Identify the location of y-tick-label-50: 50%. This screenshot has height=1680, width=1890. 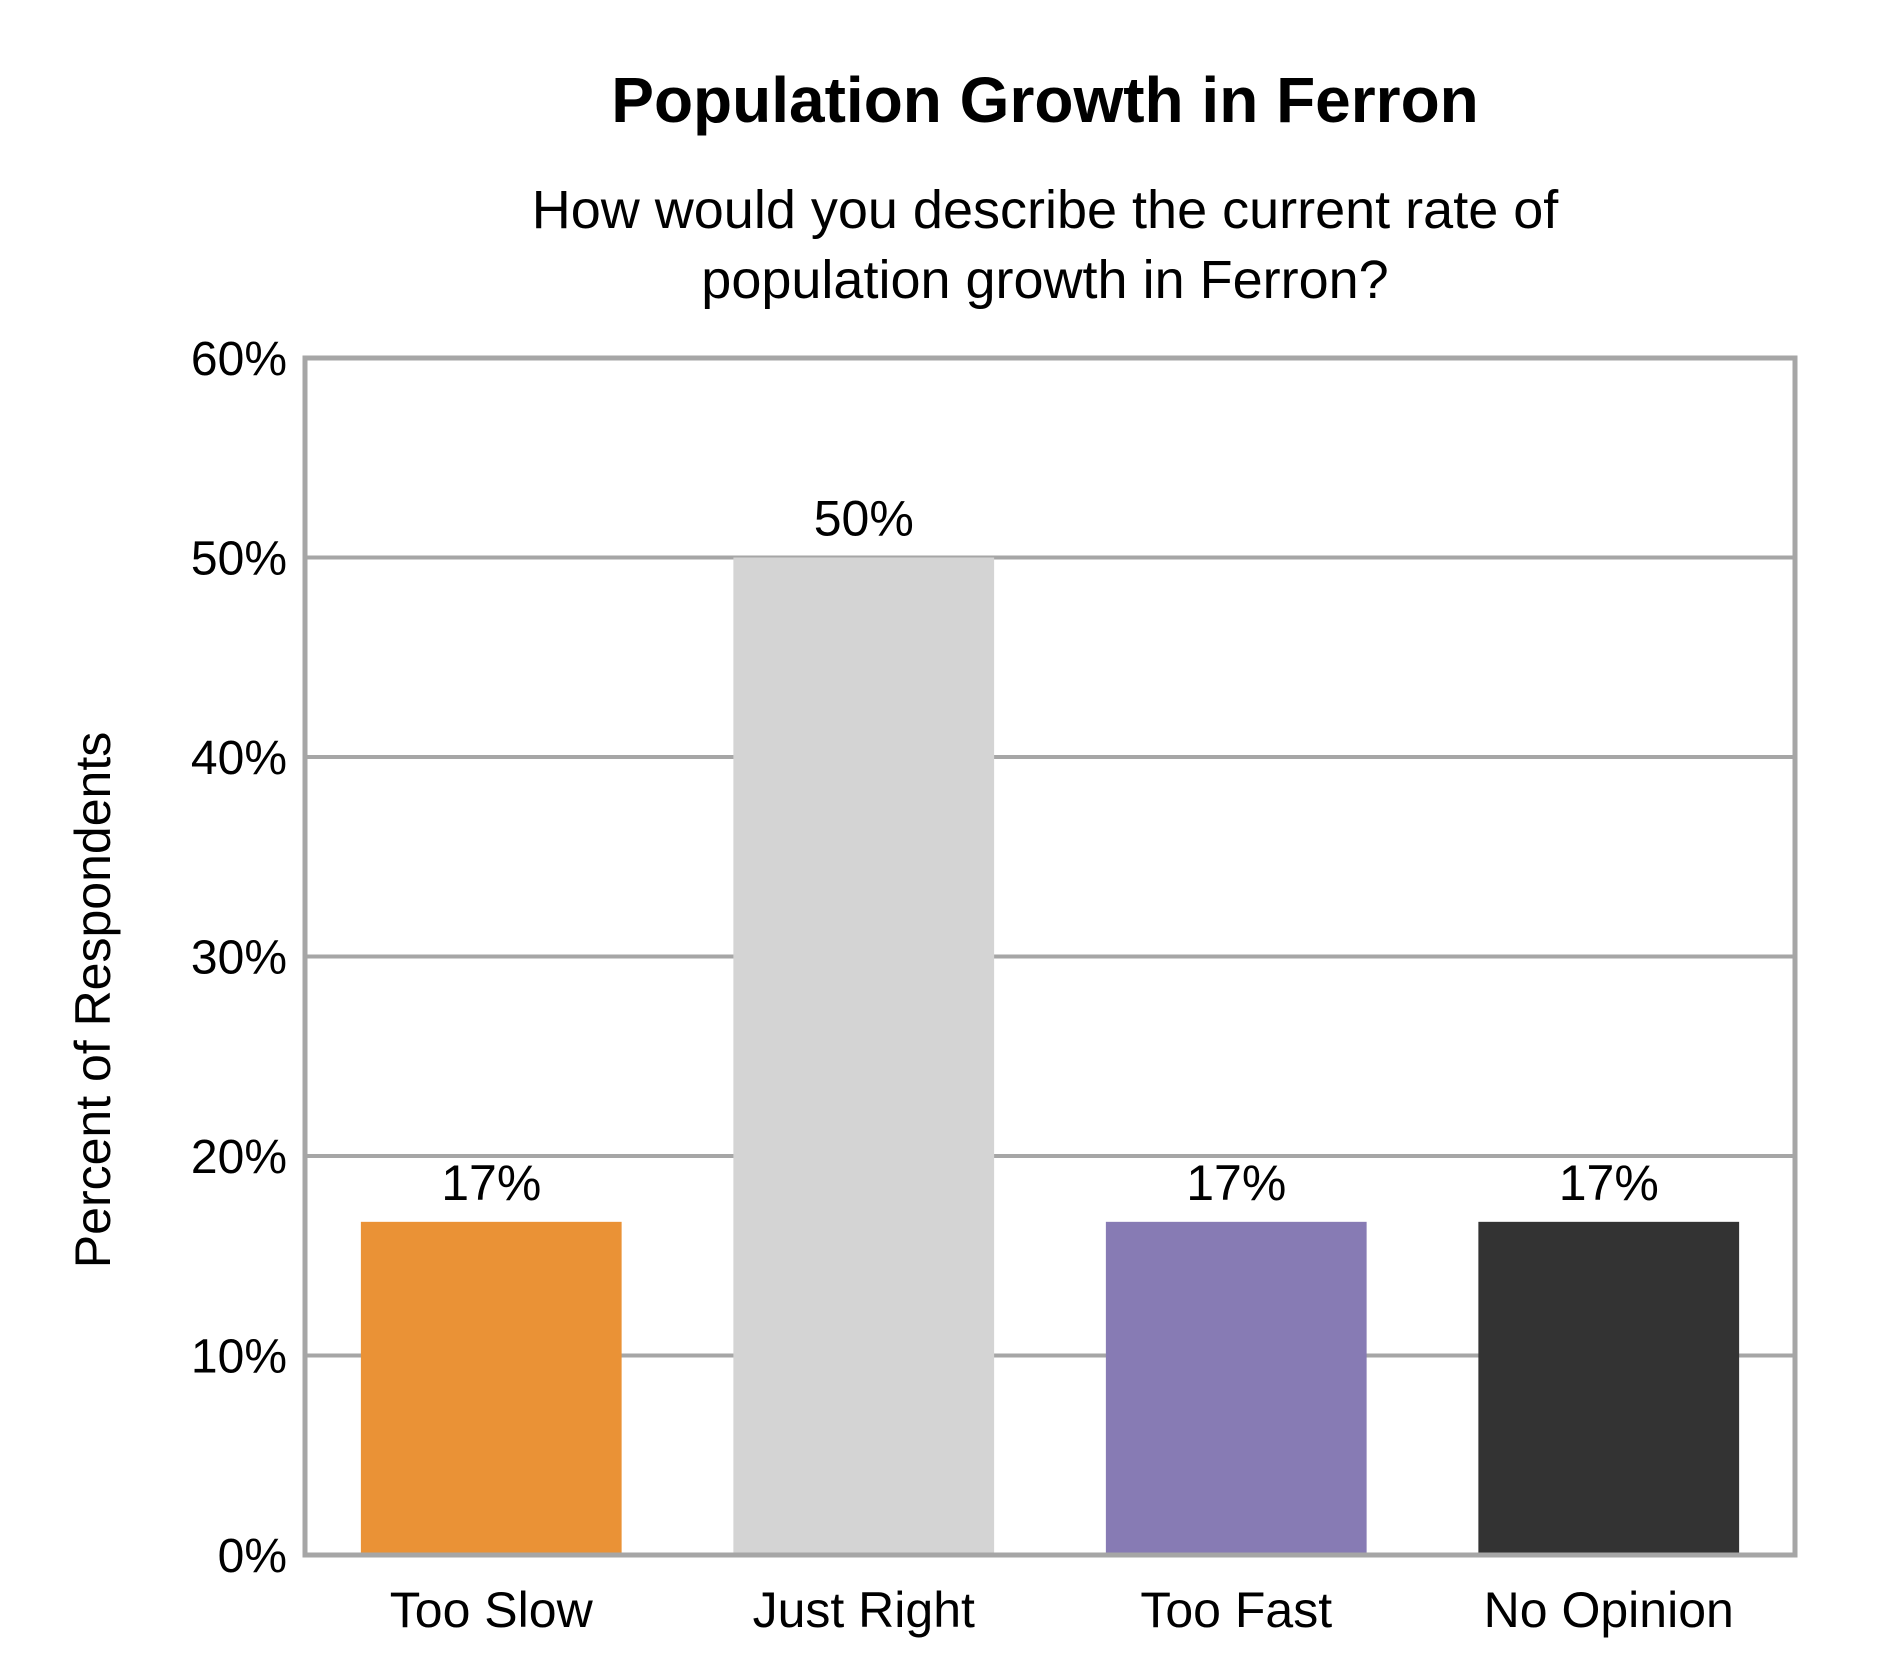
(239, 559).